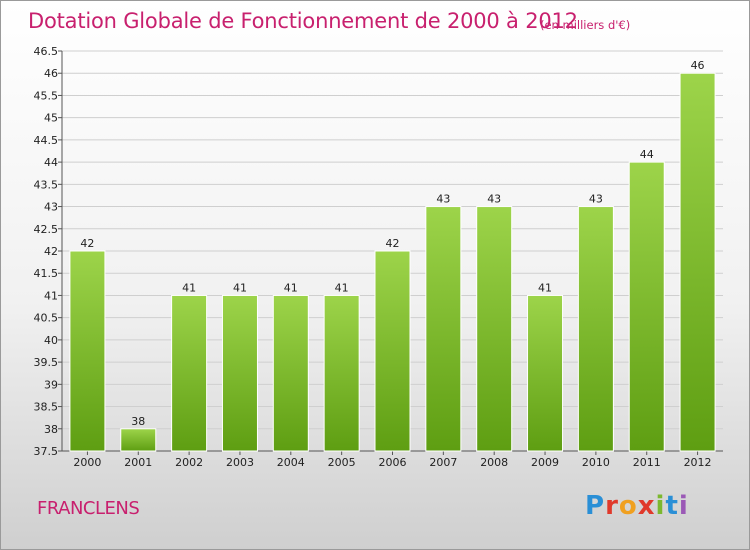 The height and width of the screenshot is (550, 750). I want to click on bar-2006, so click(392, 351).